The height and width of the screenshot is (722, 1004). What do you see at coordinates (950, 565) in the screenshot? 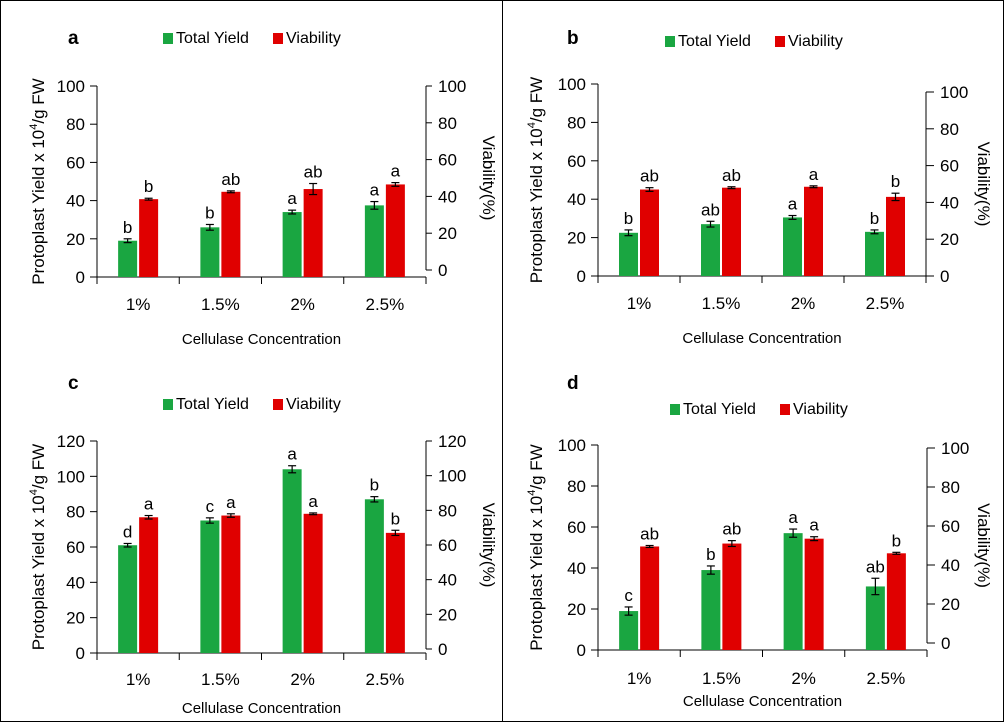
I see `y-tick-label-right: 40` at bounding box center [950, 565].